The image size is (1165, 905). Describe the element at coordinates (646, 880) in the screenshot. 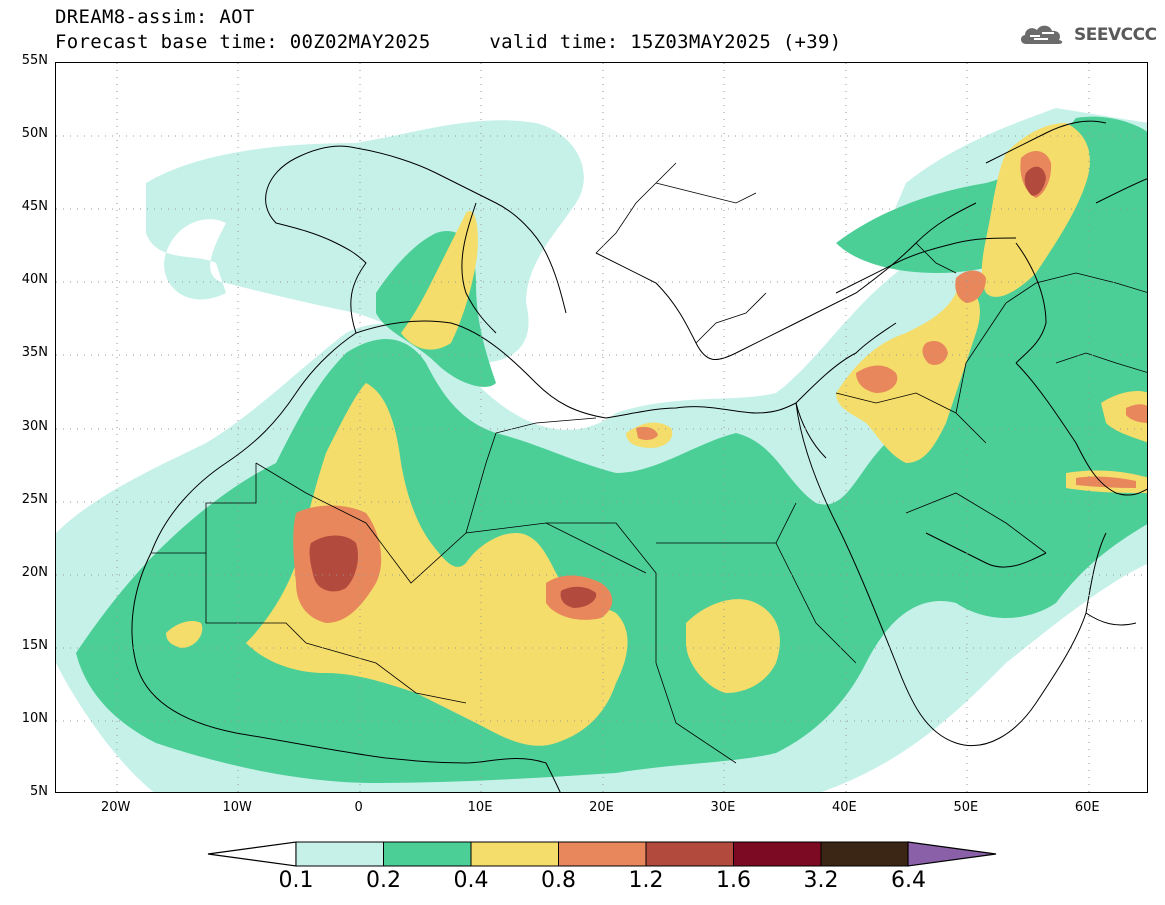

I see `colorbar-label: 1.2` at that location.